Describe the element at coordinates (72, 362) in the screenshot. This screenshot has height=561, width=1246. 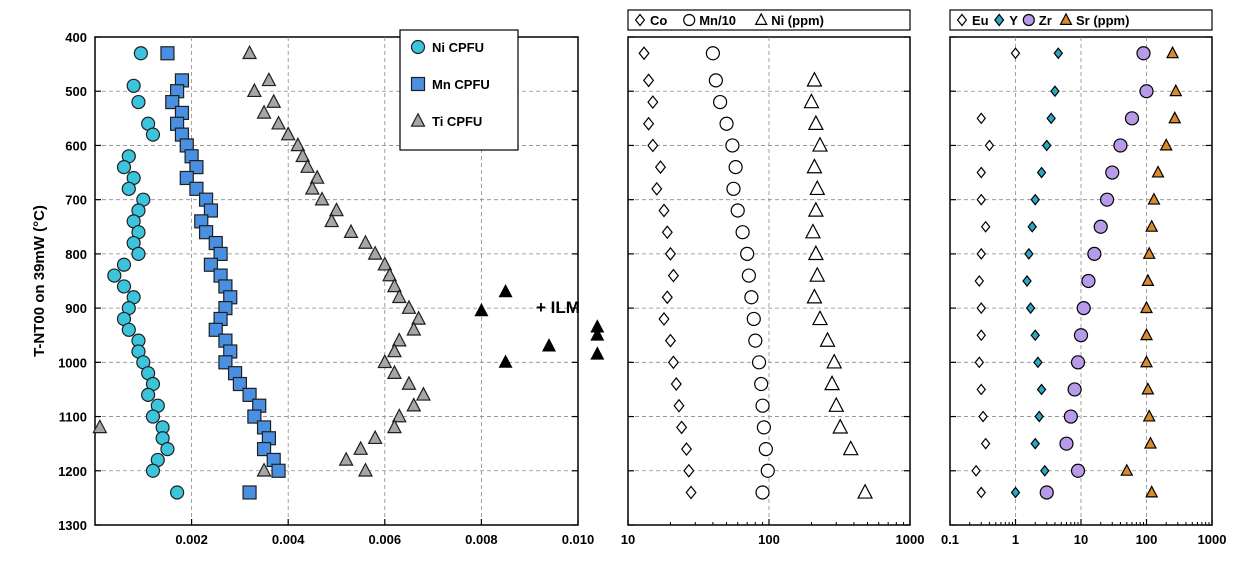
I see `y-tick-label: 1000` at that location.